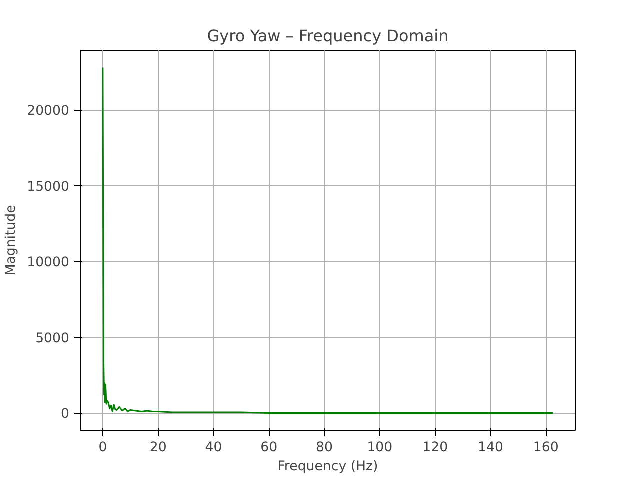 The width and height of the screenshot is (640, 480). What do you see at coordinates (325, 448) in the screenshot?
I see `x-tick-label: 80` at bounding box center [325, 448].